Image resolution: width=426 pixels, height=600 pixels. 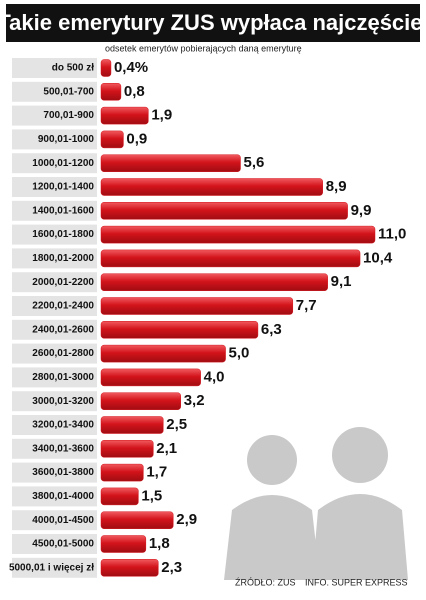 I want to click on y-tick-label: 1200,01-1400, so click(x=63, y=187).